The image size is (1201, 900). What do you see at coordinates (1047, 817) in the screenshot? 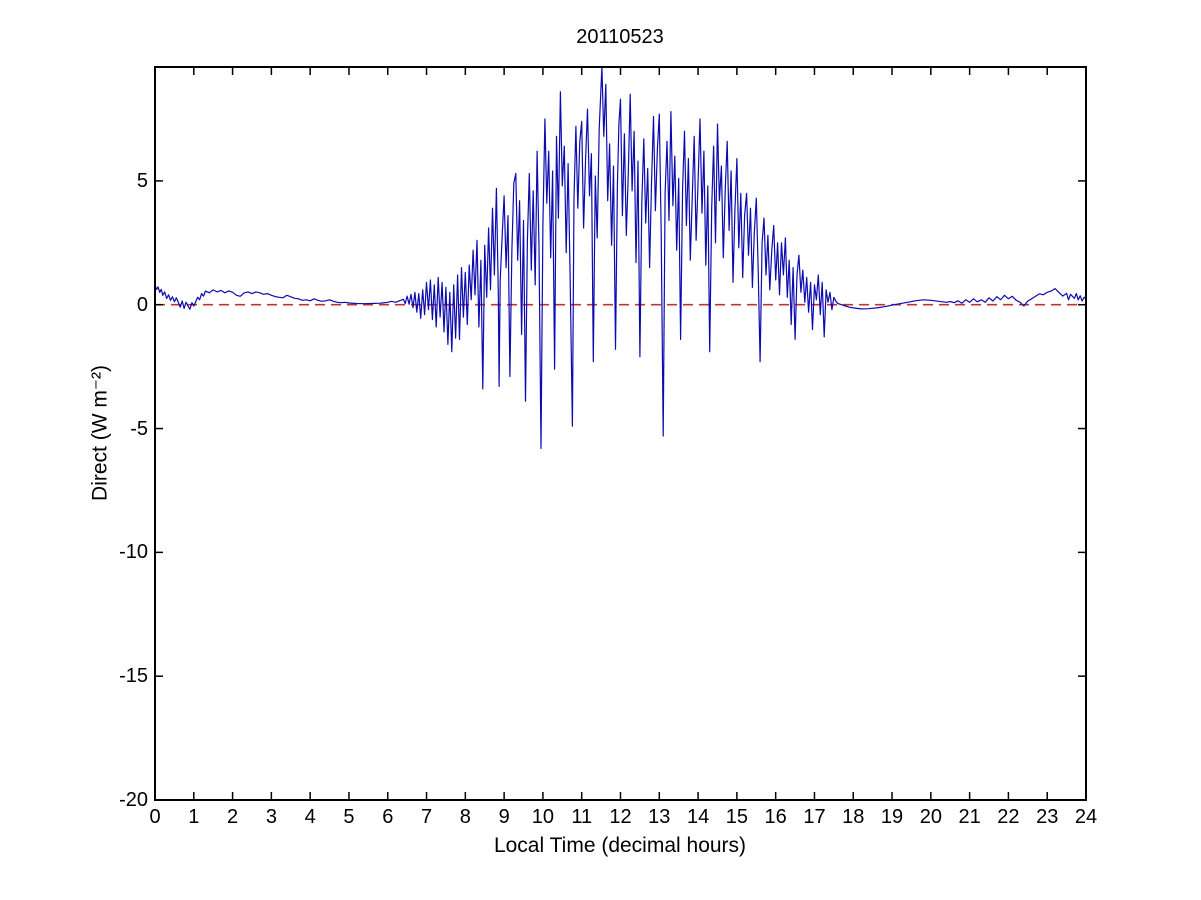
I see `x-tick-label: 23` at bounding box center [1047, 817].